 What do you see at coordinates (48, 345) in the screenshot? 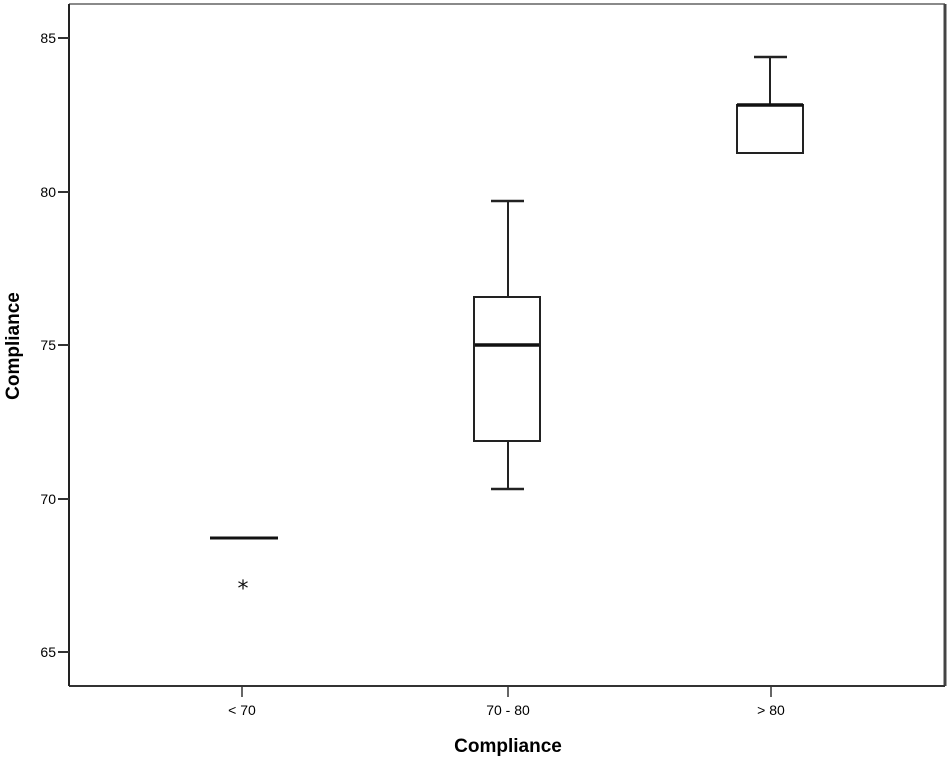
I see `y-tick-label: 75` at bounding box center [48, 345].